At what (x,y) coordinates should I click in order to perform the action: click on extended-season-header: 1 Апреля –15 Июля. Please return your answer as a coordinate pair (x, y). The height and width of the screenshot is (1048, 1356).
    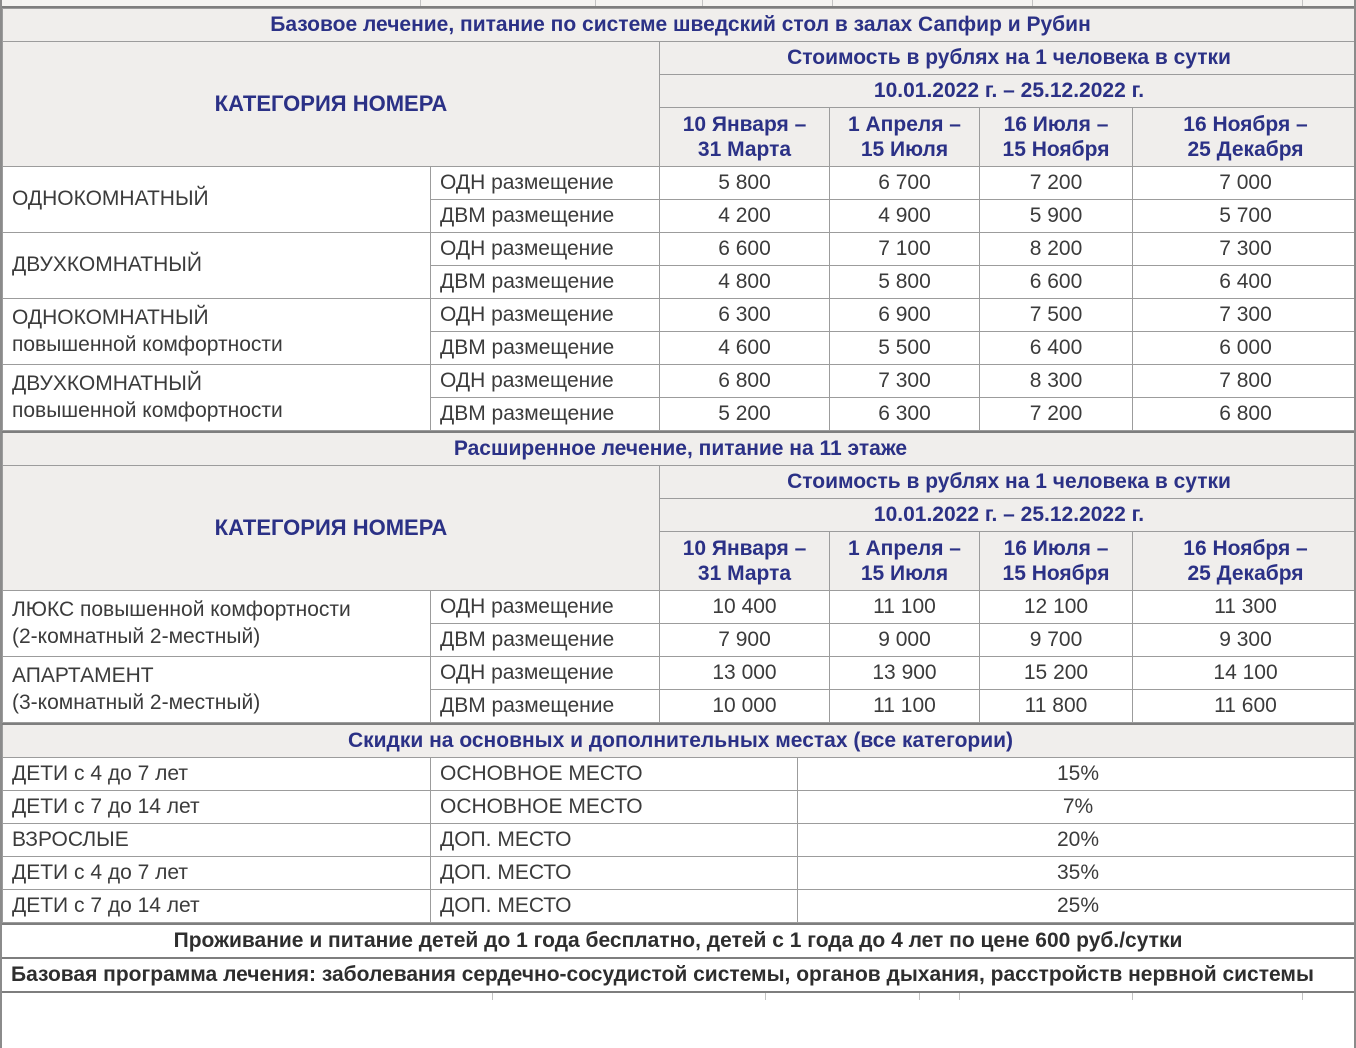
    Looking at the image, I should click on (904, 561).